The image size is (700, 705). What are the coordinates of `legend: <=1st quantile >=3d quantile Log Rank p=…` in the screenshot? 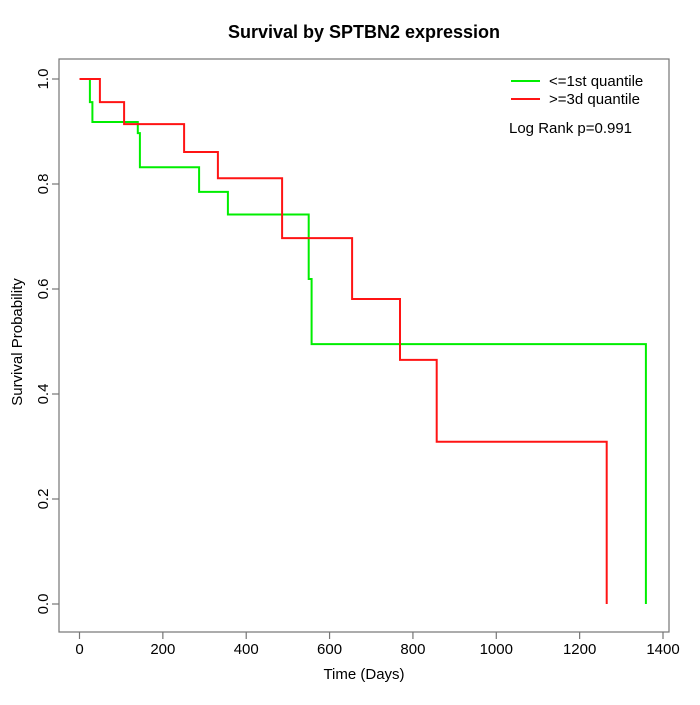 It's located at (576, 105).